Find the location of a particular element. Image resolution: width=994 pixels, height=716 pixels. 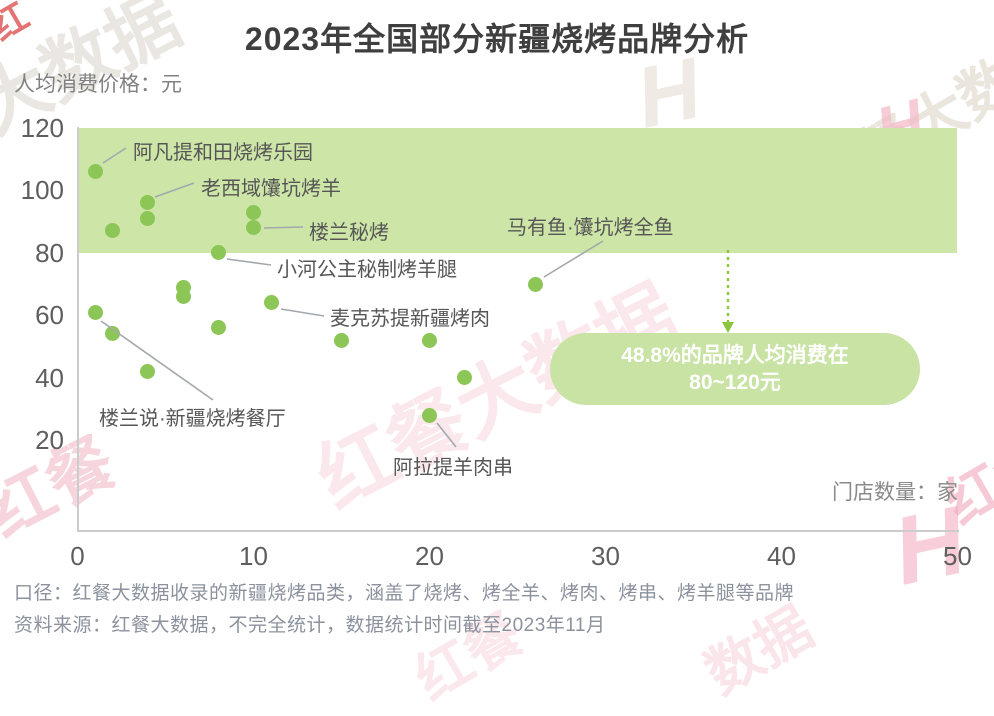

brand-watermark: 红餐 is located at coordinates (468, 656).